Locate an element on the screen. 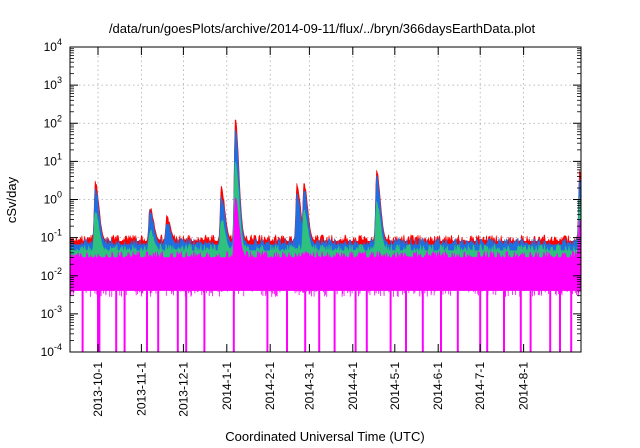 The height and width of the screenshot is (448, 640). x-tick-label: 2013-11-1 is located at coordinates (141, 389).